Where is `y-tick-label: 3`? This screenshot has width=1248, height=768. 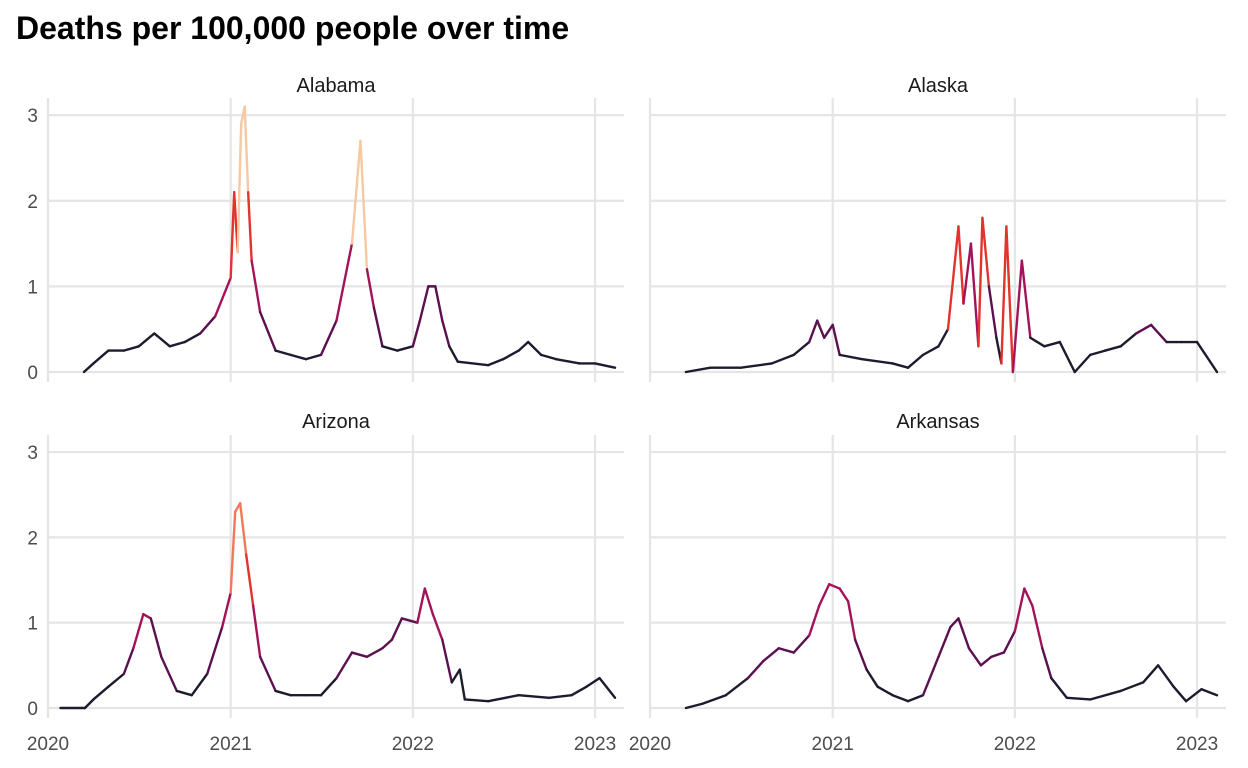 y-tick-label: 3 is located at coordinates (32, 116).